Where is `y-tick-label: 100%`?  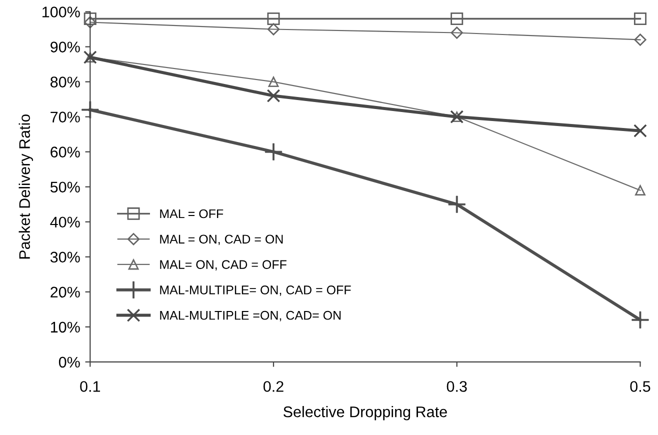 y-tick-label: 100% is located at coordinates (61, 12).